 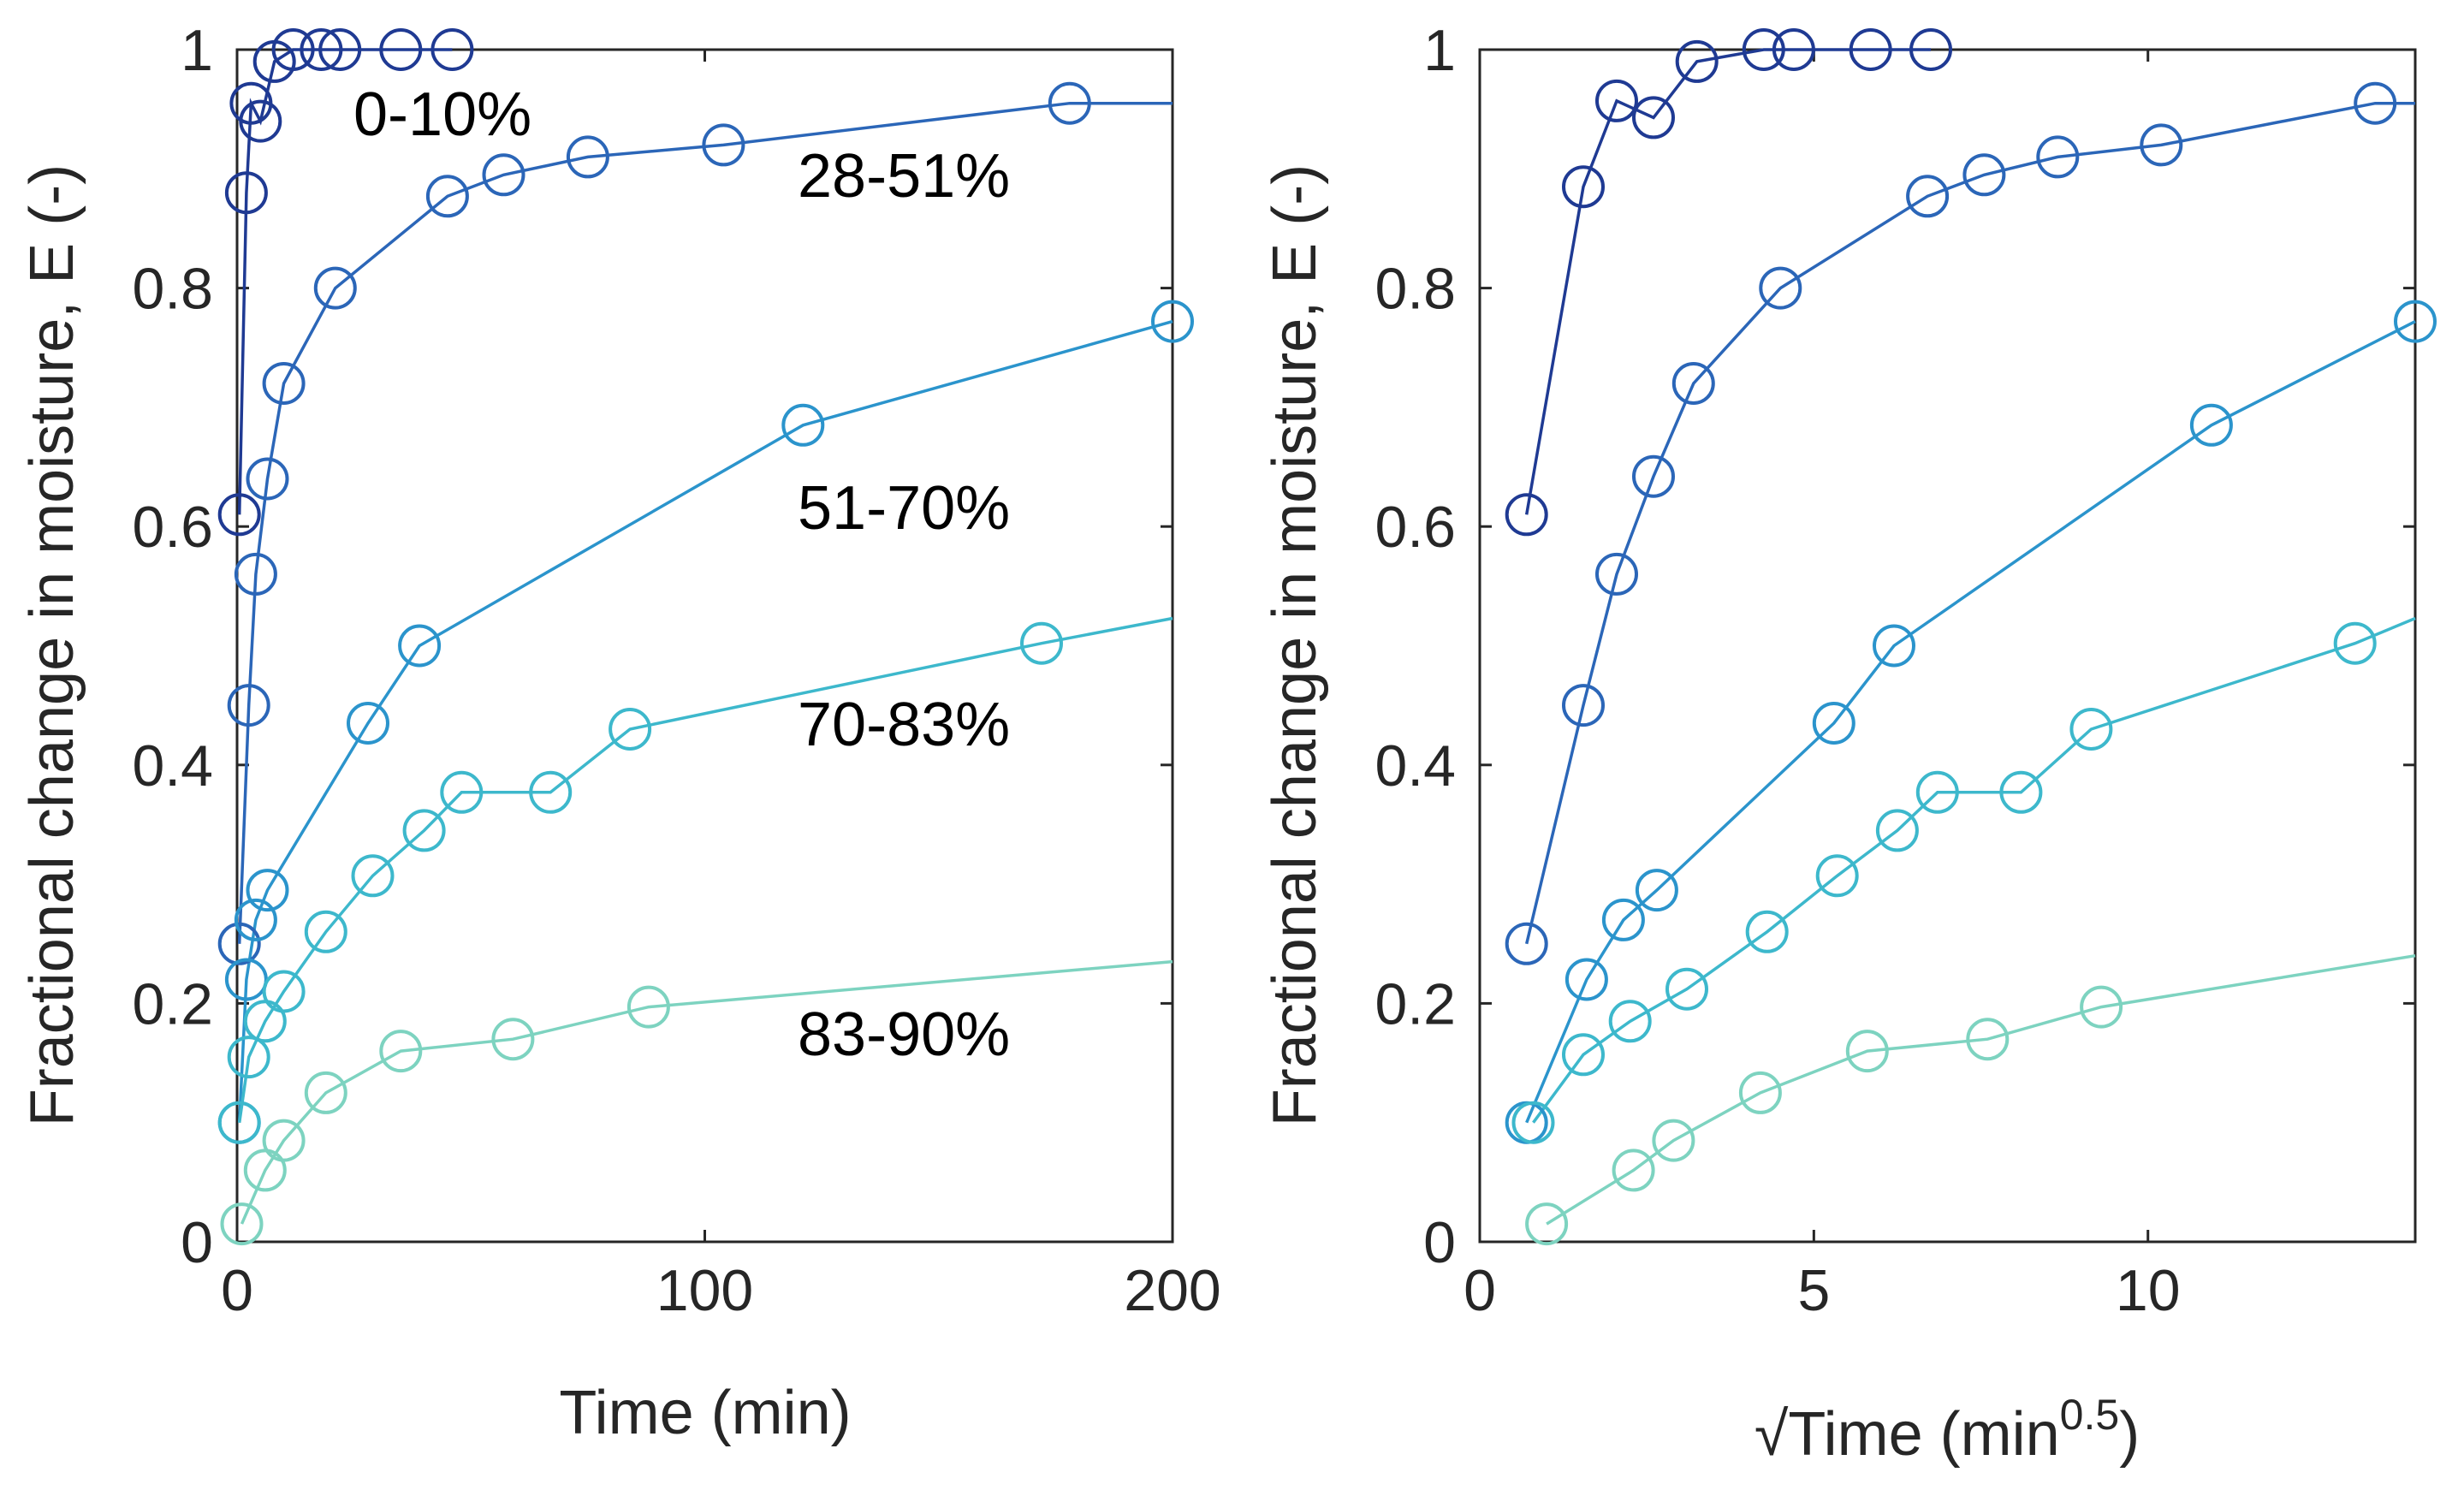 I want to click on annotation-0-10: 0-10%, so click(x=442, y=114).